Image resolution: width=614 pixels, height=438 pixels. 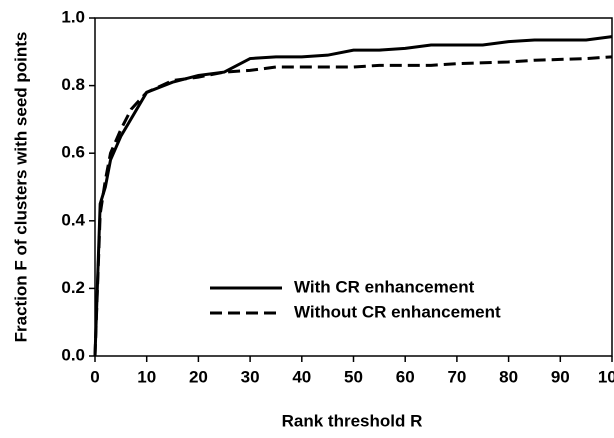 I want to click on legend-label: Without CR enhancement, so click(x=397, y=311).